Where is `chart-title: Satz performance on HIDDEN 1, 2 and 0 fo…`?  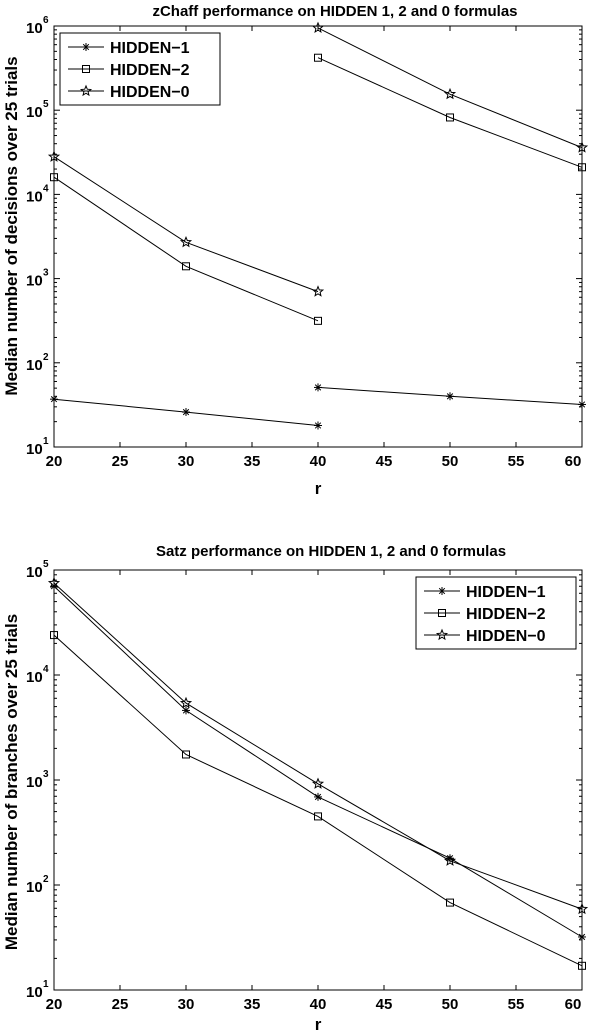
chart-title: Satz performance on HIDDEN 1, 2 and 0 fo… is located at coordinates (331, 551).